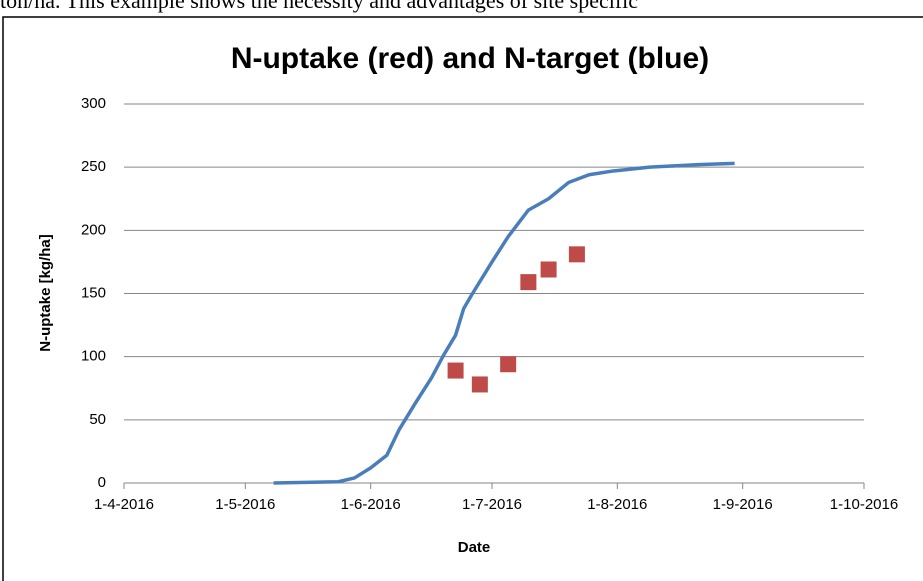  Describe the element at coordinates (93, 103) in the screenshot. I see `y-tick-label: 300` at that location.